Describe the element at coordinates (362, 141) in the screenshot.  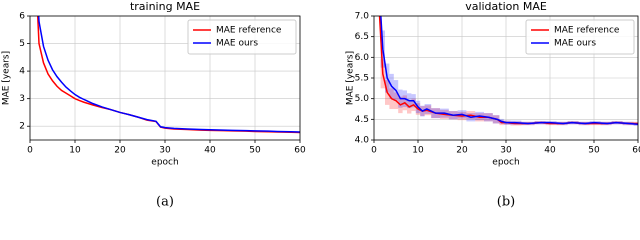
I see `y-tick-label: 4.0` at that location.